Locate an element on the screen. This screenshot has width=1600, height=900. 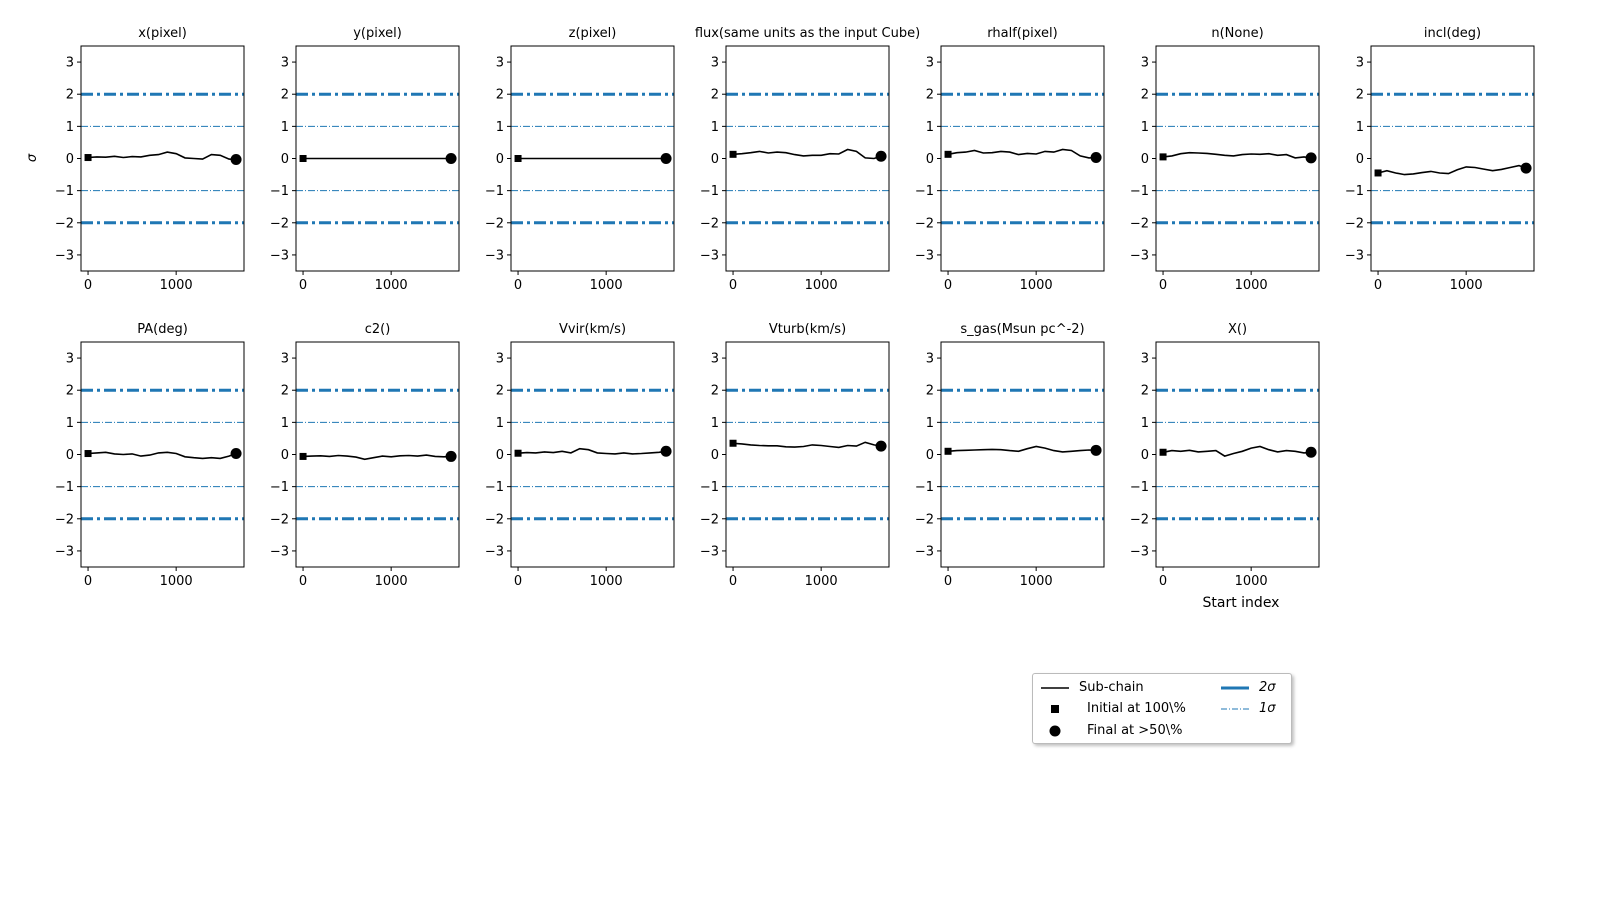
square-marker-icon is located at coordinates (1055, 709).